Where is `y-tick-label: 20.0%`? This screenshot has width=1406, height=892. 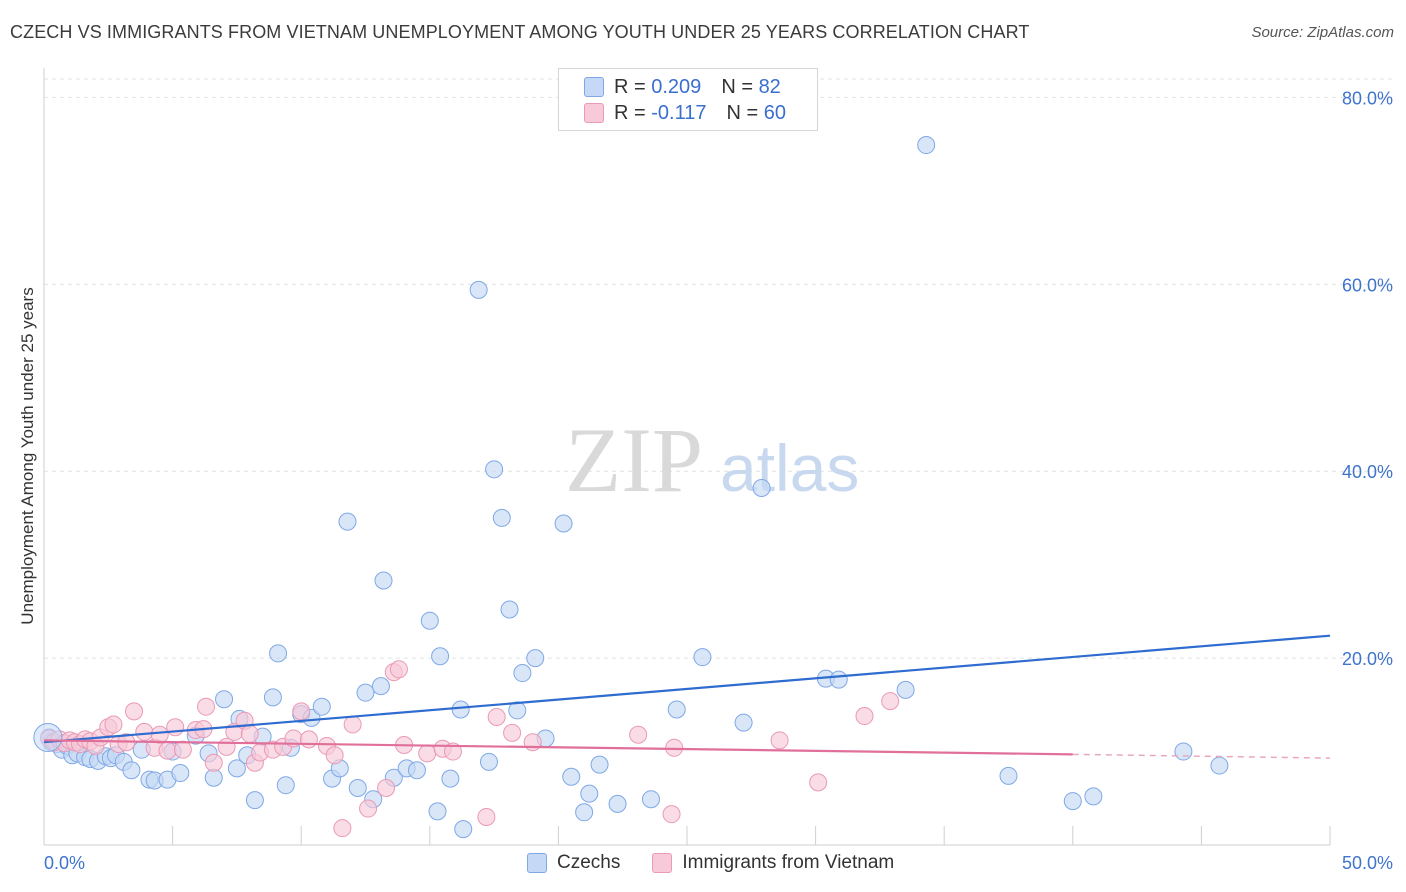
y-tick-label: 20.0% is located at coordinates (1367, 659).